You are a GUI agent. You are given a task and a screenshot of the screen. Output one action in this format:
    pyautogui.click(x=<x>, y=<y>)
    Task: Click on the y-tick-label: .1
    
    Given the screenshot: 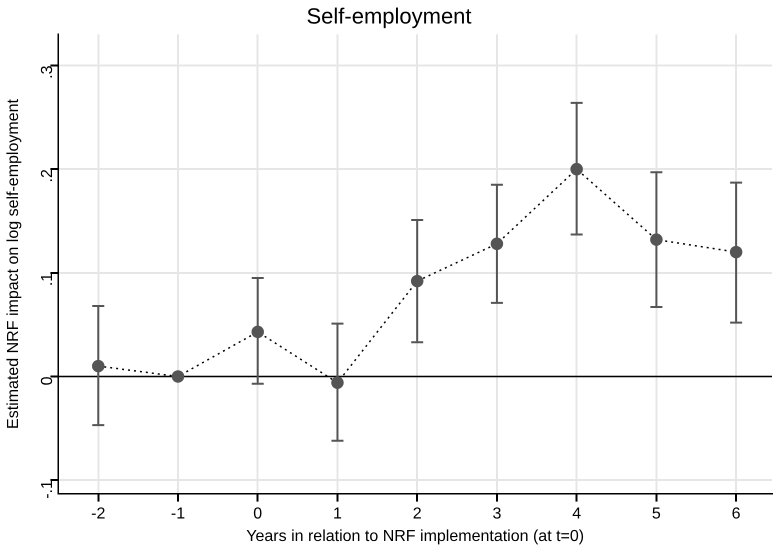 What is the action you would take?
    pyautogui.click(x=47, y=279)
    